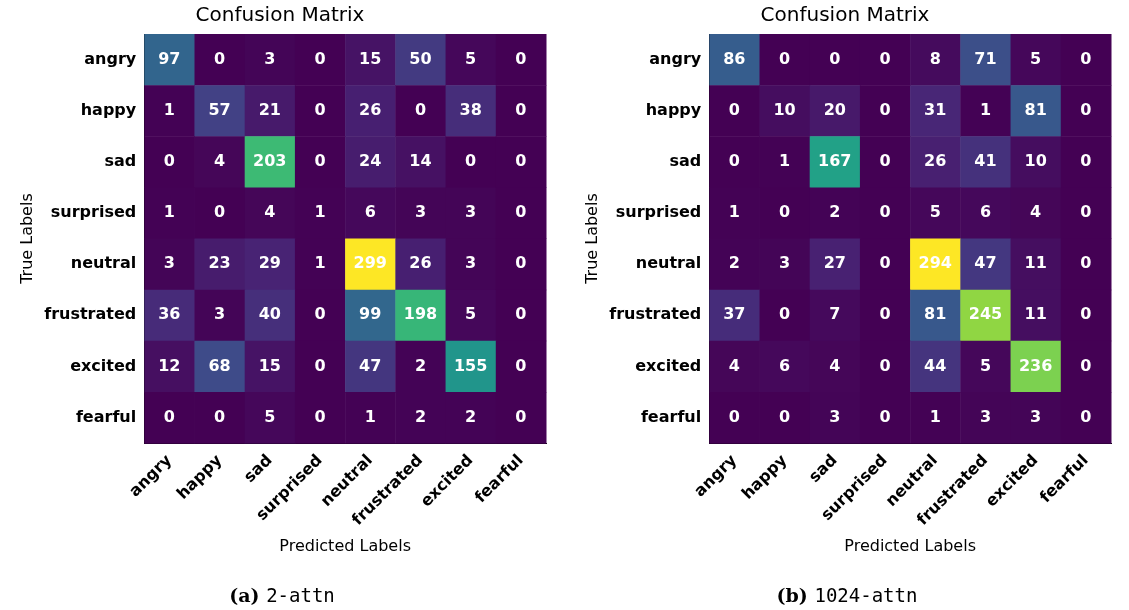 The image size is (1129, 610). Describe the element at coordinates (219, 263) in the screenshot. I see `data-label: 23` at that location.